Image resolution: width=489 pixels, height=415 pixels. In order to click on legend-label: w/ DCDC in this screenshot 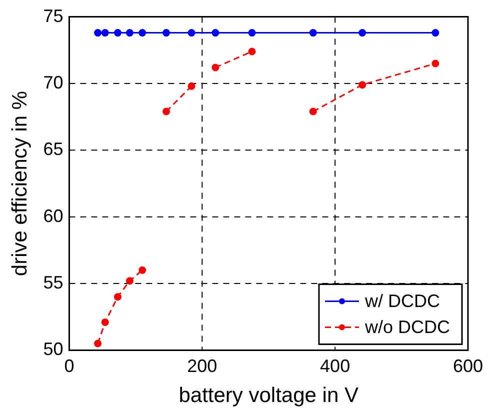, I will do `click(402, 301)`.